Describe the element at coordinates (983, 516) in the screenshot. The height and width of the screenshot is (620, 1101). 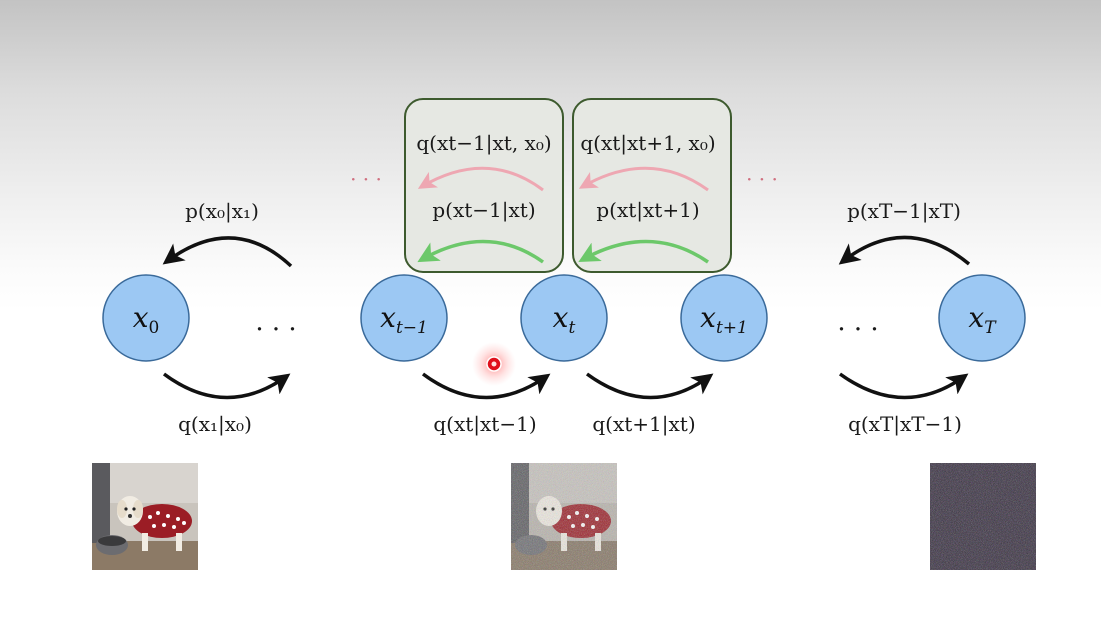
I see `pure-noise-image` at that location.